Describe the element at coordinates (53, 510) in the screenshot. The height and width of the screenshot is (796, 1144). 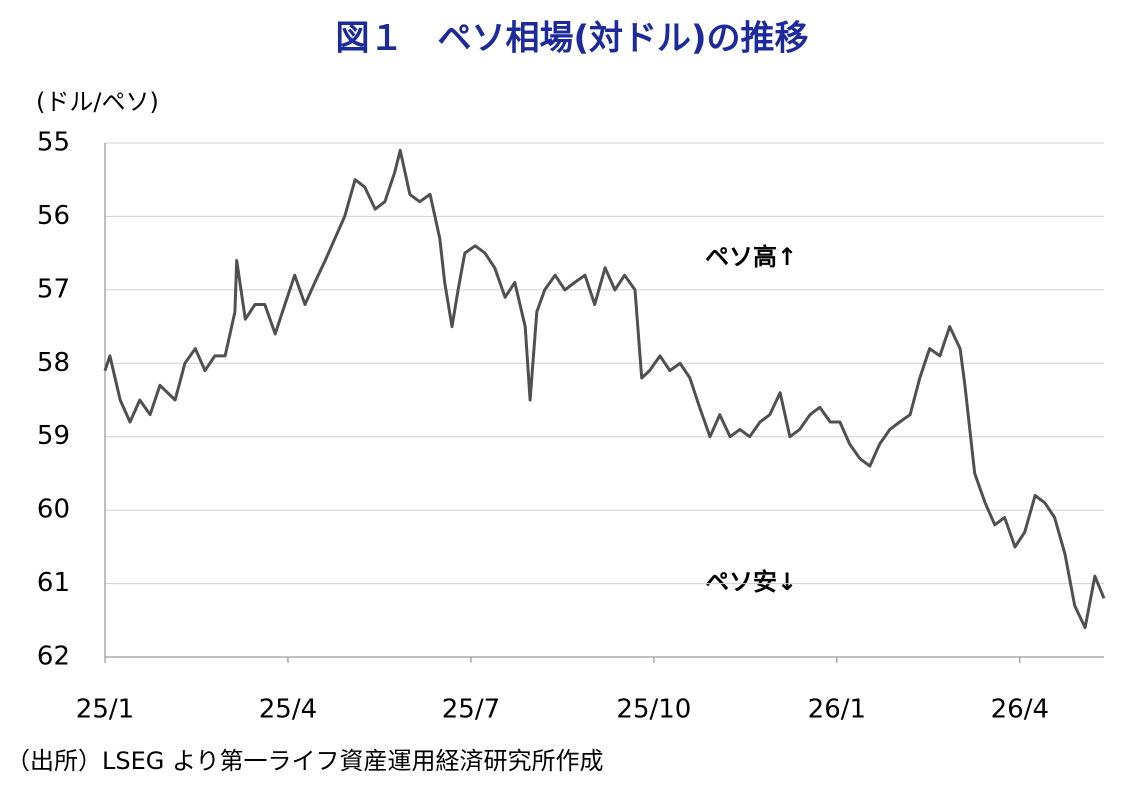
I see `y-tick-label: 60` at that location.